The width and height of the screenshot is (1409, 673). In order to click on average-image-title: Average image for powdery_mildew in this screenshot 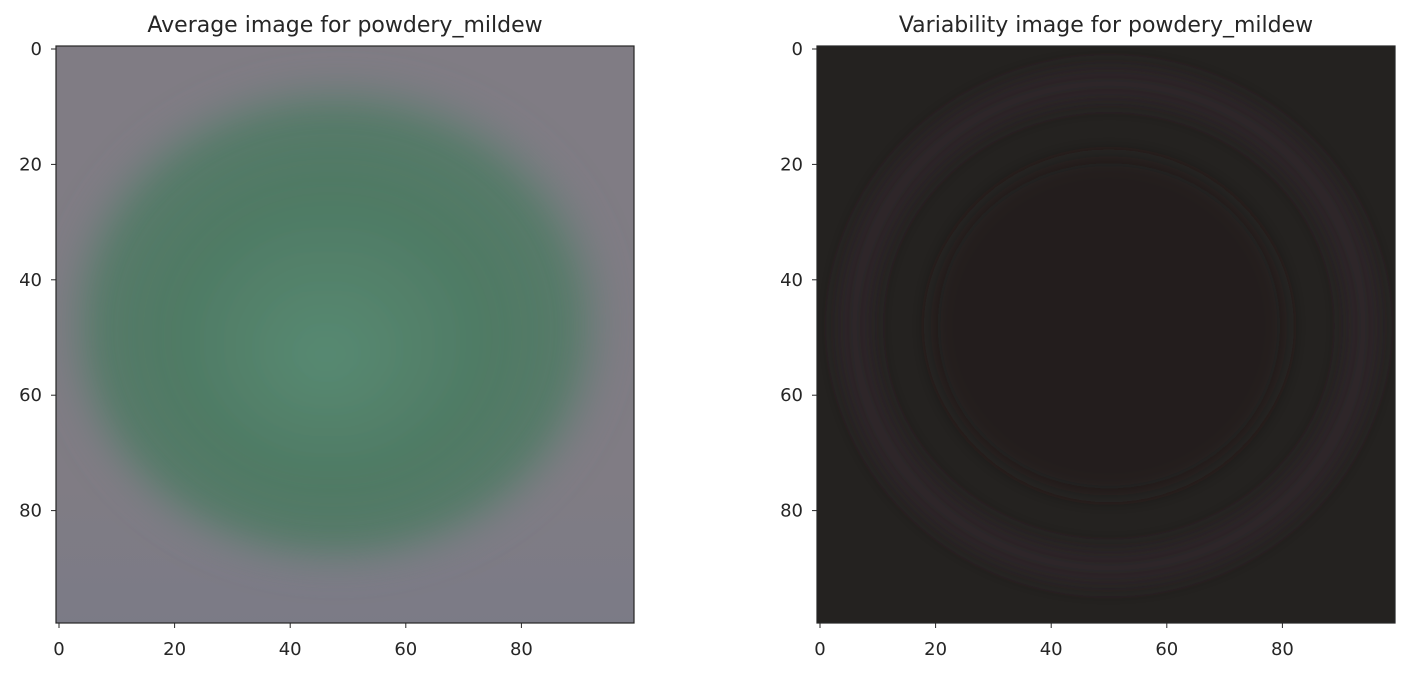, I will do `click(344, 25)`.